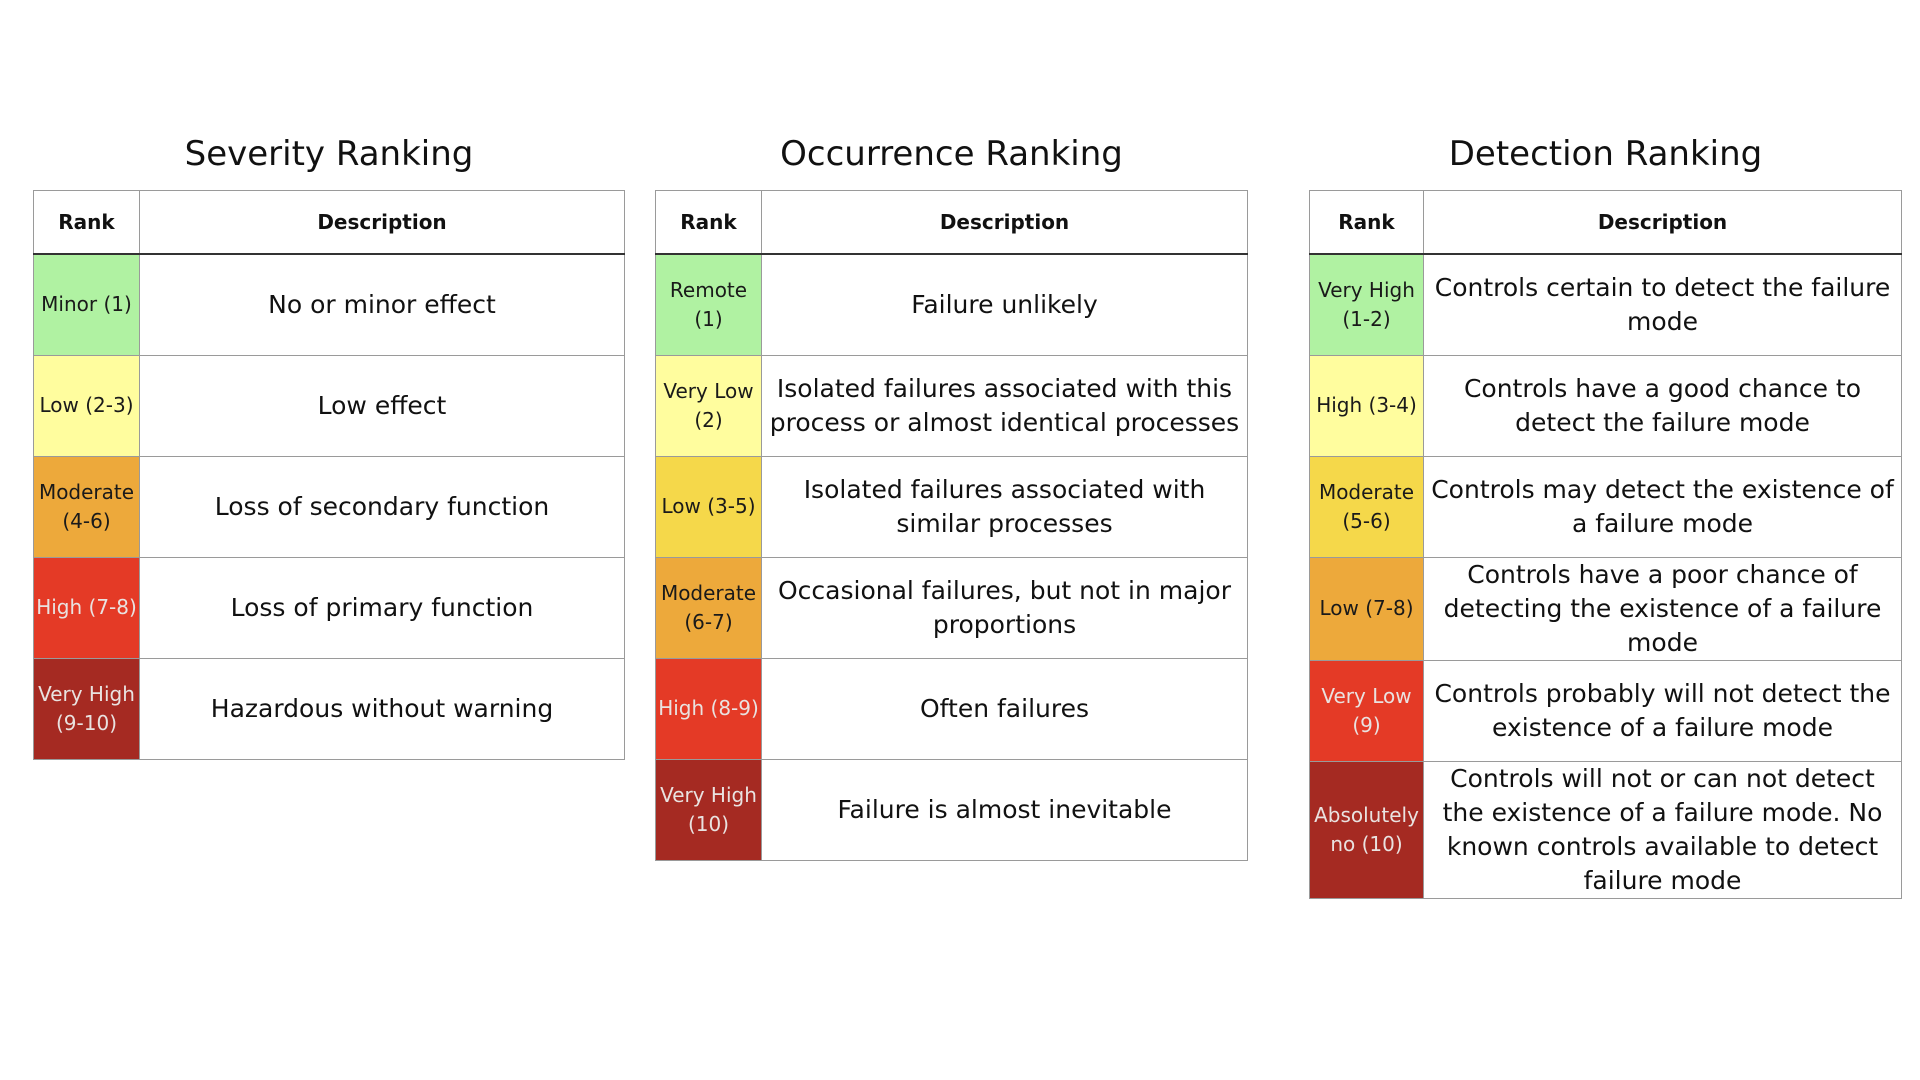 The height and width of the screenshot is (1080, 1920). What do you see at coordinates (951, 154) in the screenshot?
I see `occurrence-title: Occurrence Ranking` at bounding box center [951, 154].